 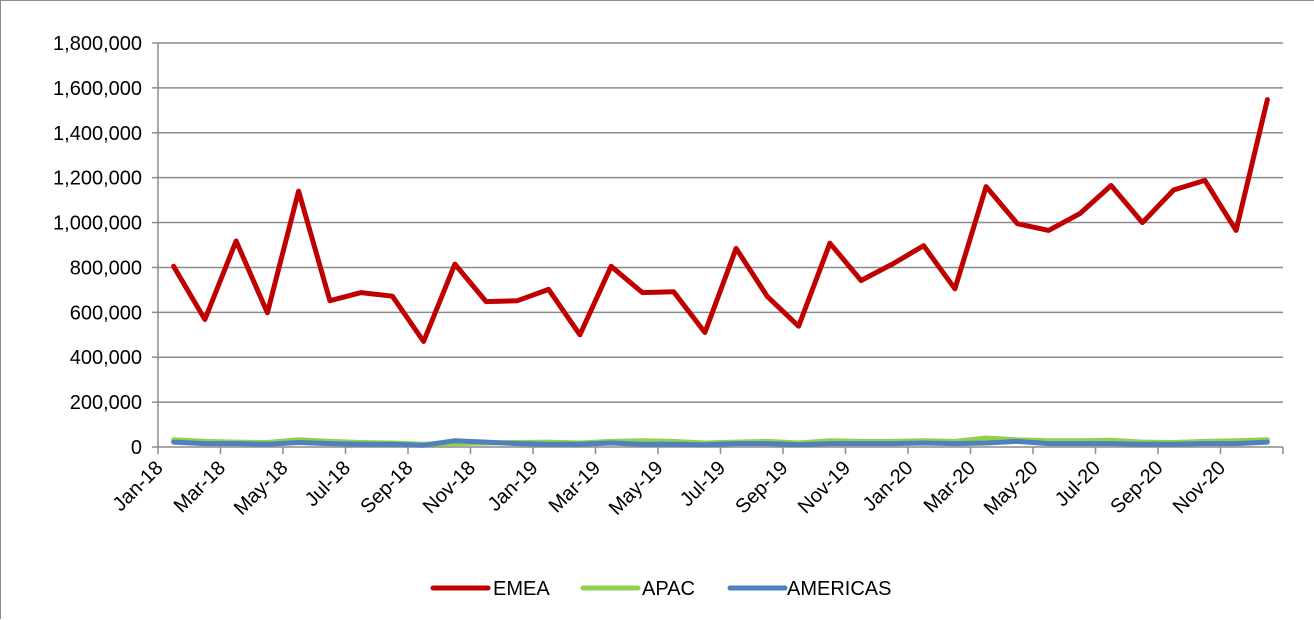 I want to click on y-tick-label: 600,000, so click(x=106, y=313).